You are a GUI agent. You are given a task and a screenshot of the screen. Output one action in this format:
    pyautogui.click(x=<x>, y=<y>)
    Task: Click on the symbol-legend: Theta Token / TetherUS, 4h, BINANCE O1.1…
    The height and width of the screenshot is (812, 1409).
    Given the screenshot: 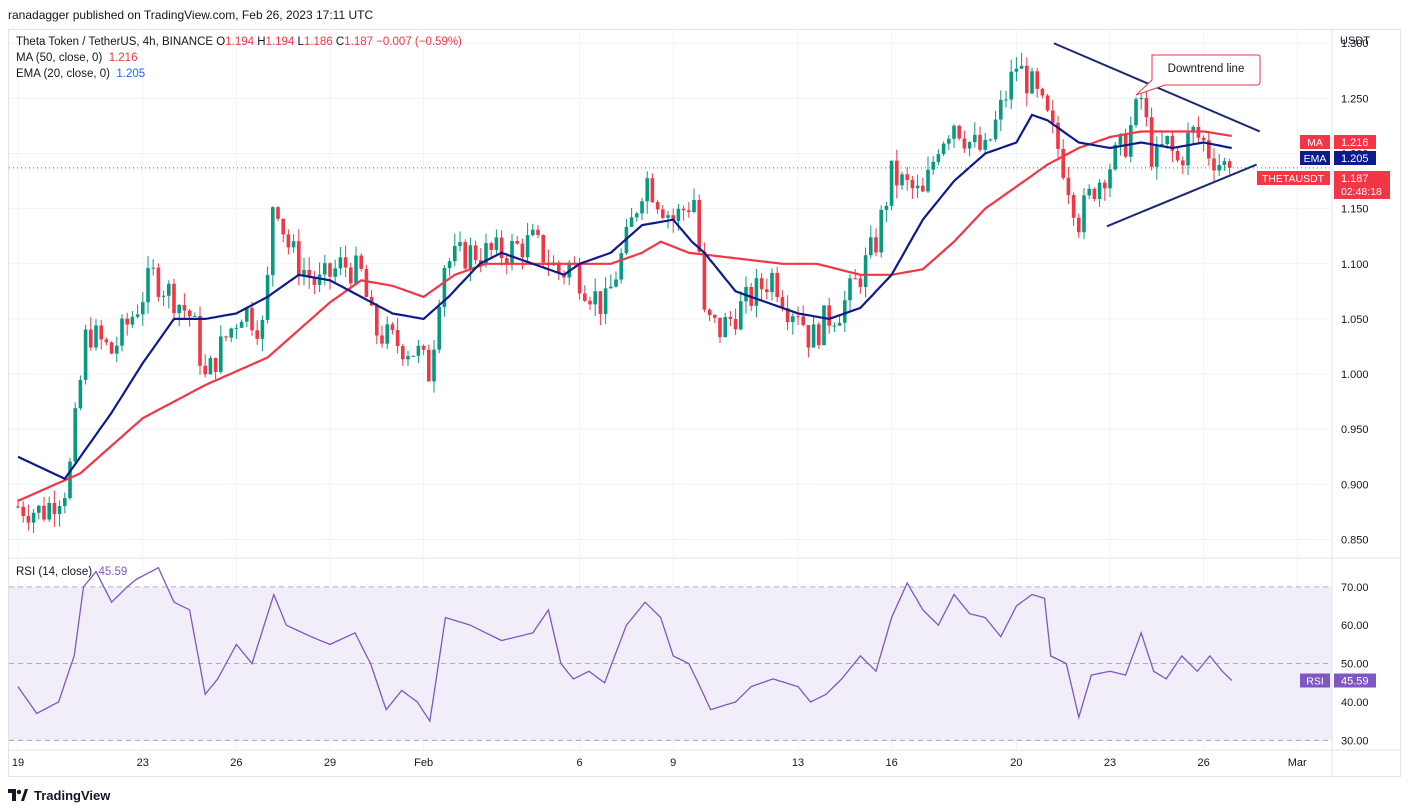 What is the action you would take?
    pyautogui.click(x=239, y=58)
    